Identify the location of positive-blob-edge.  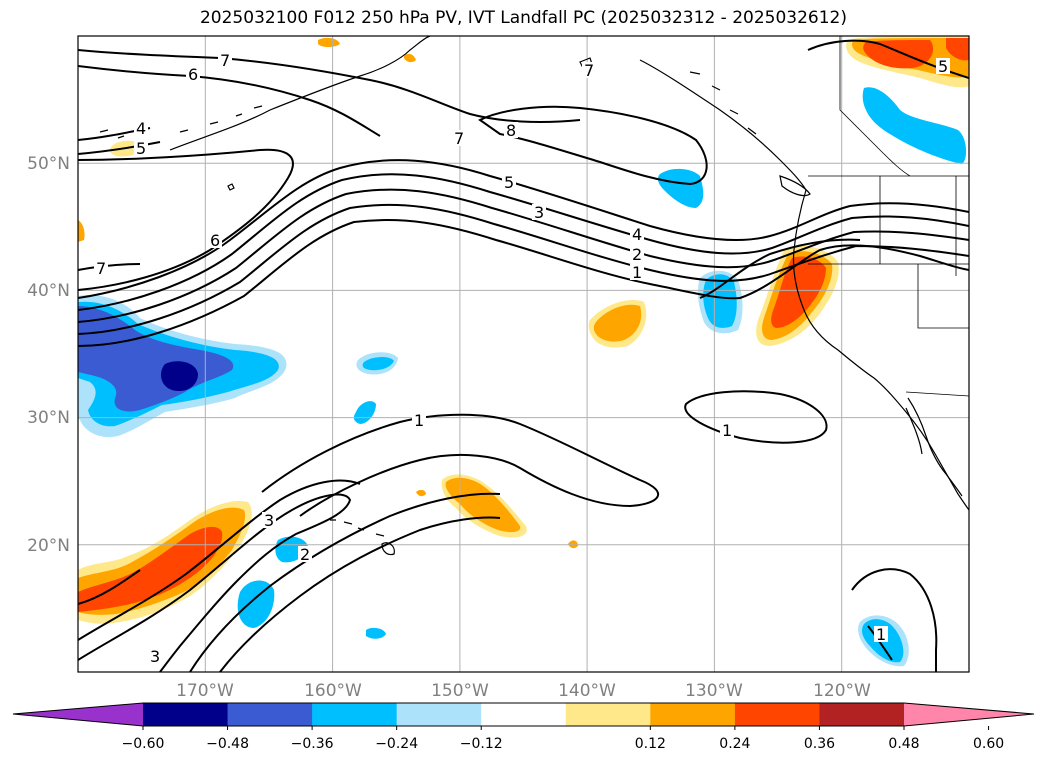
(81, 231).